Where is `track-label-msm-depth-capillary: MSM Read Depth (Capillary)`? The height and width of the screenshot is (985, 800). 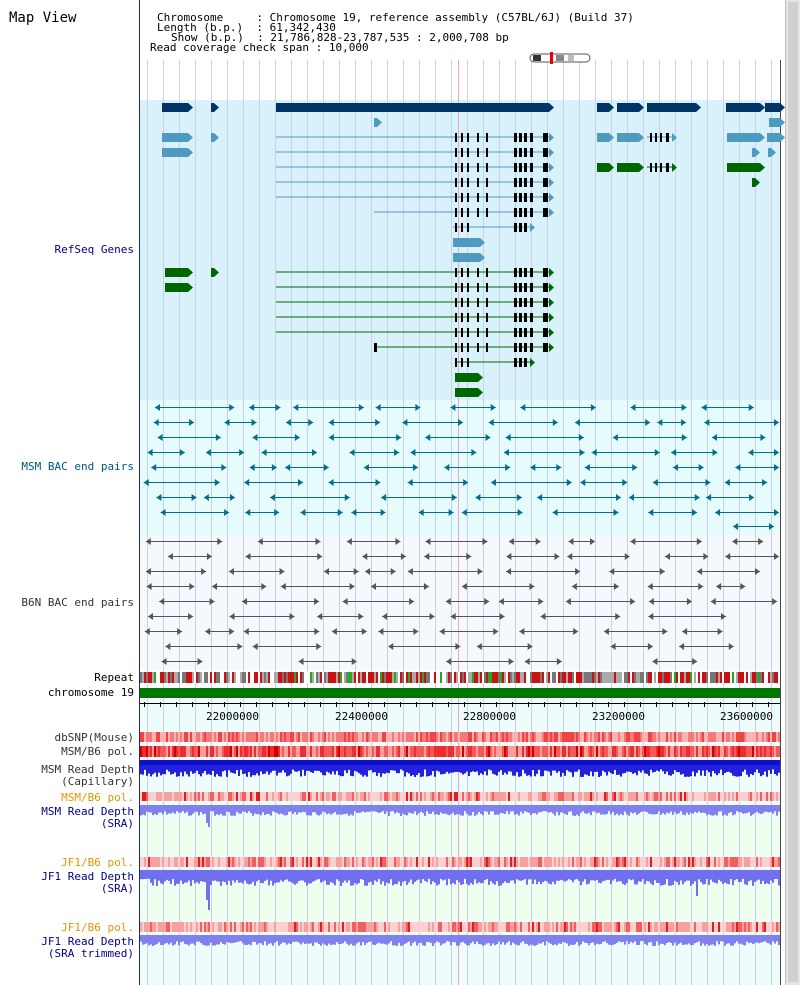
track-label-msm-depth-capillary: MSM Read Depth (Capillary) is located at coordinates (67, 776).